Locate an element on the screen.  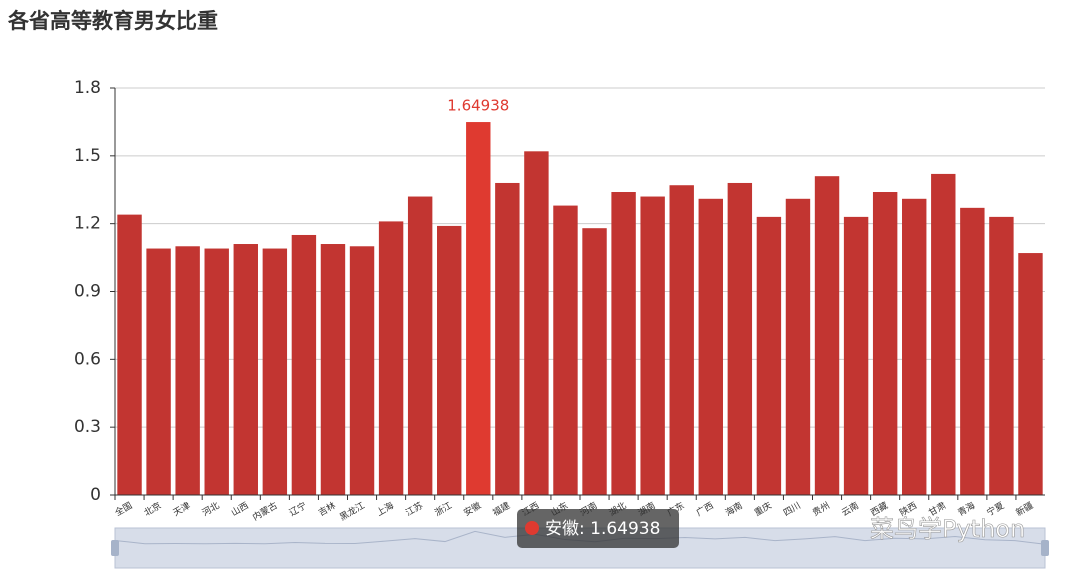
watermark: 菜鸟学Python is located at coordinates (947, 529).